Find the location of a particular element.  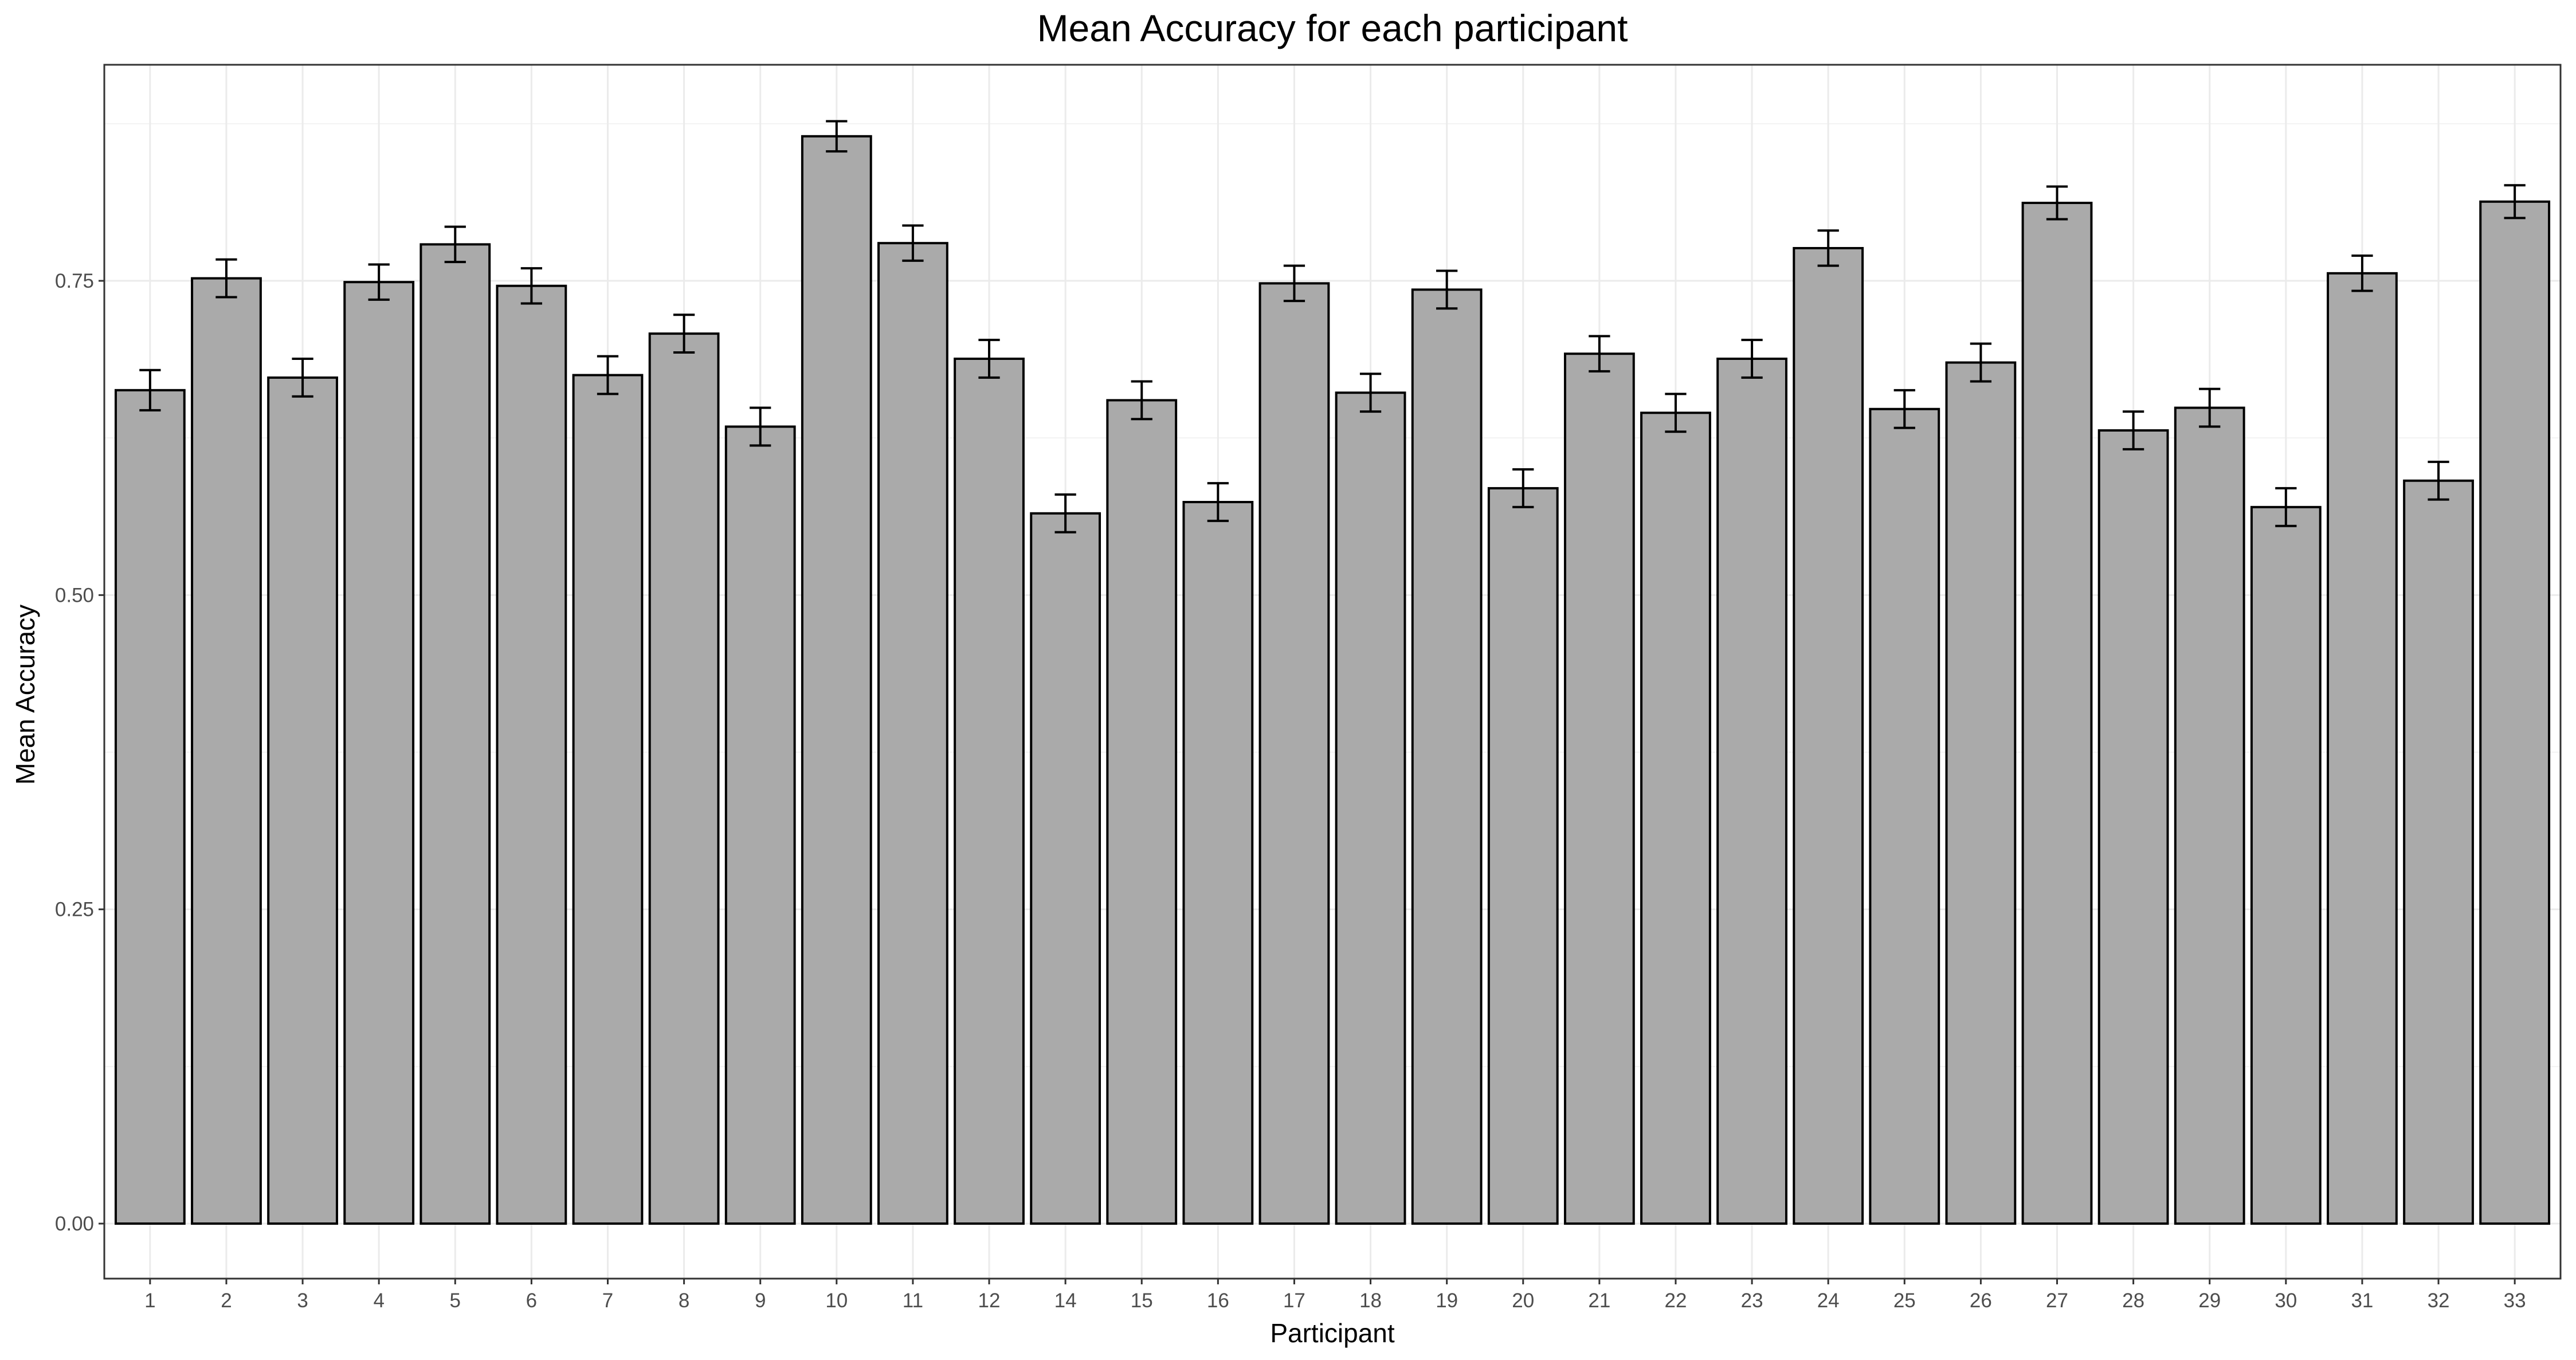

x-tick-label: 18 is located at coordinates (1370, 1301).